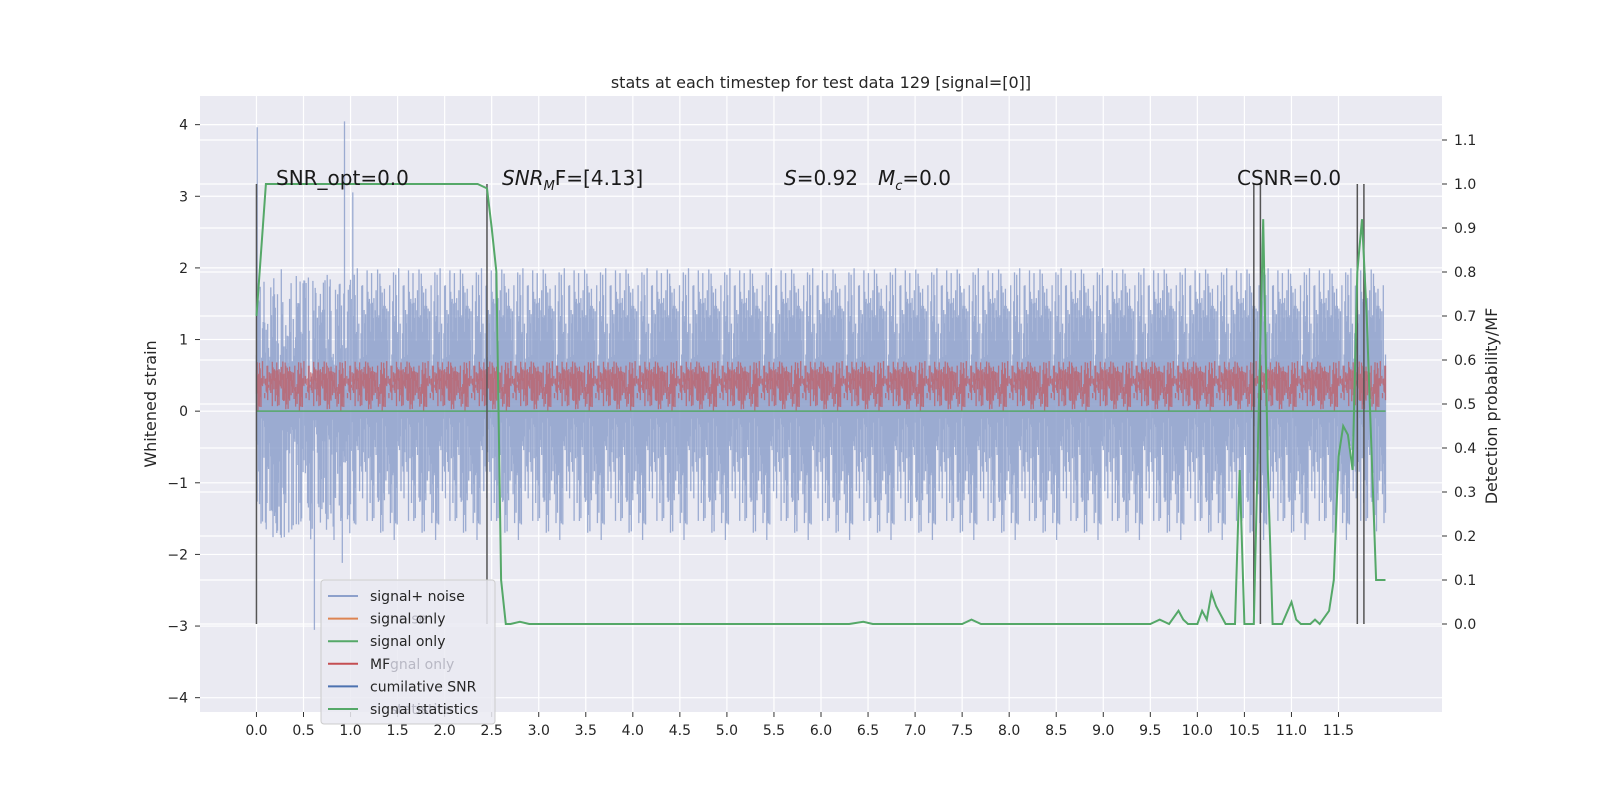  I want to click on y-tick-label-right: 0.7, so click(1465, 317).